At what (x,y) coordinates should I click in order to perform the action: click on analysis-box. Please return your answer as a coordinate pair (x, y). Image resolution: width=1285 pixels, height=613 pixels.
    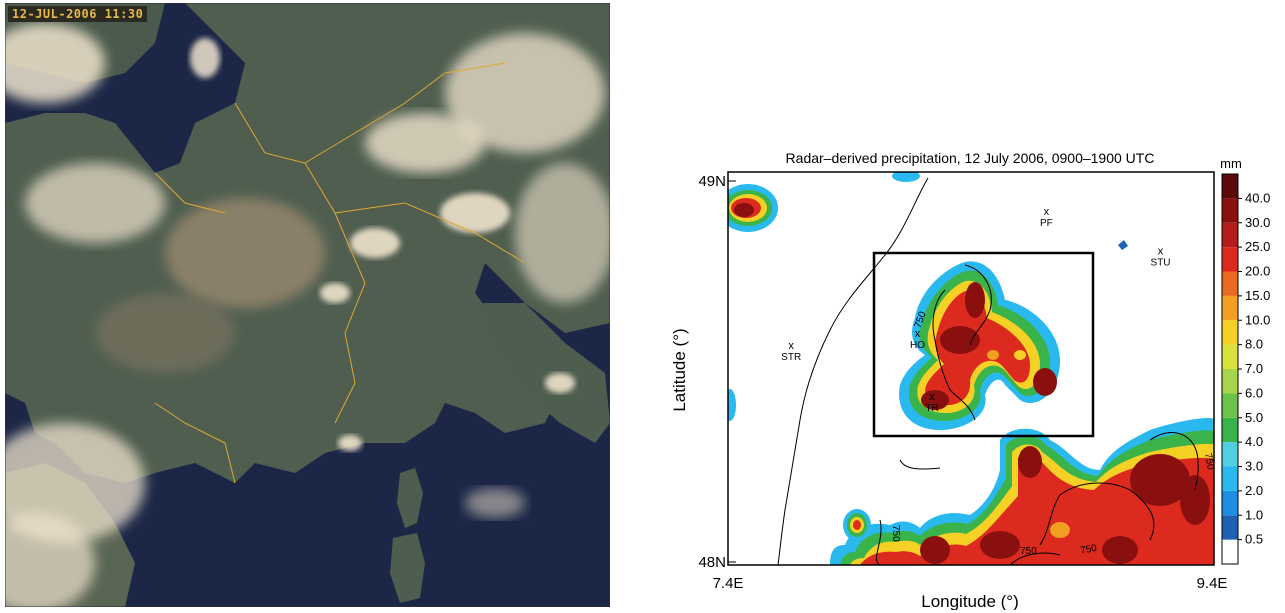
    Looking at the image, I should click on (983, 344).